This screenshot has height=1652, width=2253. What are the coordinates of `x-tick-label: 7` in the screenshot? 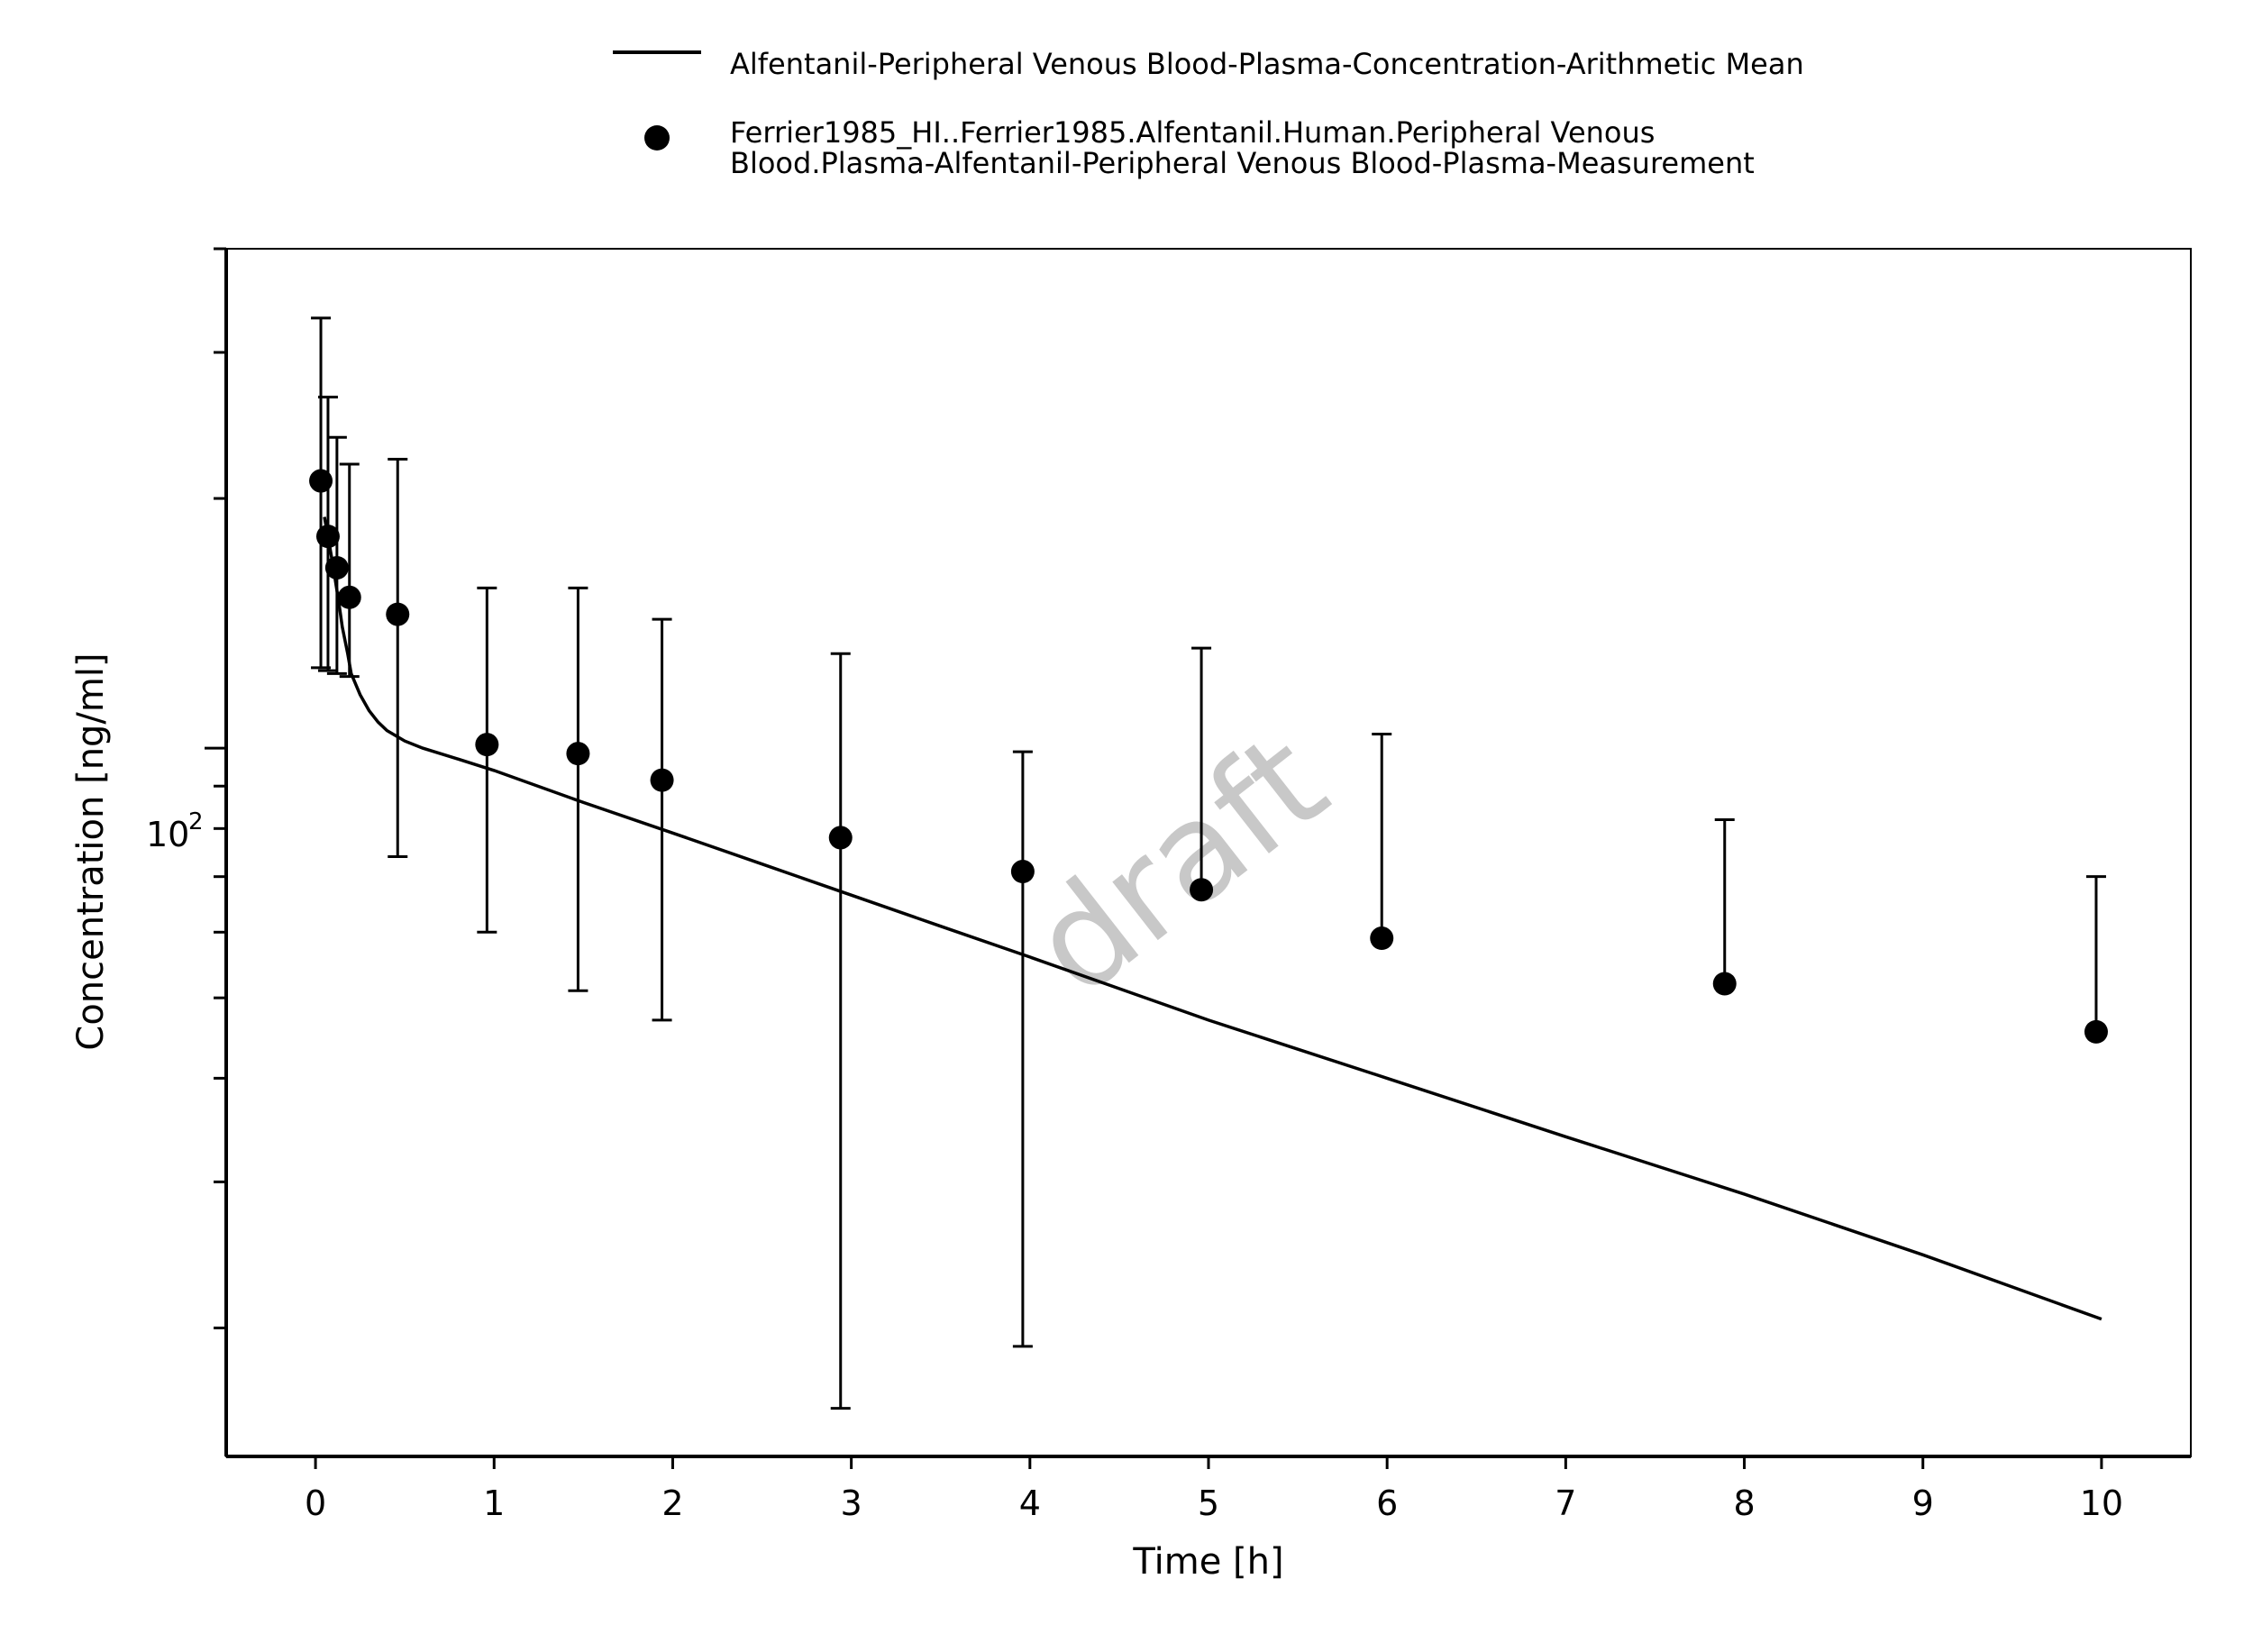 It's located at (1565, 1503).